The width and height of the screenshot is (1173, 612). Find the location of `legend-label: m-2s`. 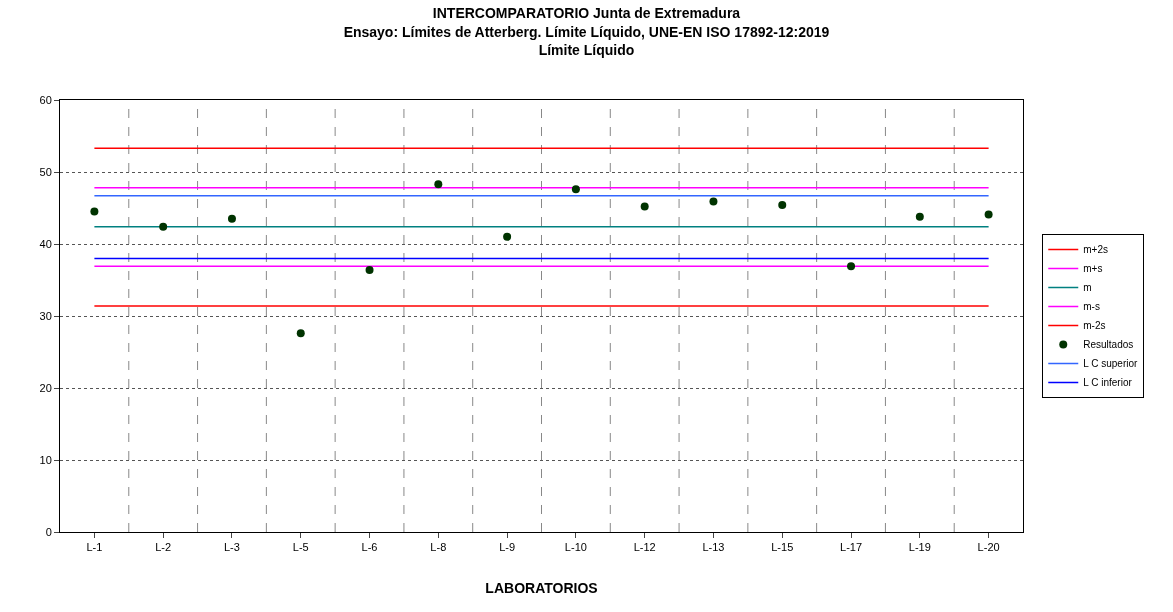

legend-label: m-2s is located at coordinates (1094, 326).